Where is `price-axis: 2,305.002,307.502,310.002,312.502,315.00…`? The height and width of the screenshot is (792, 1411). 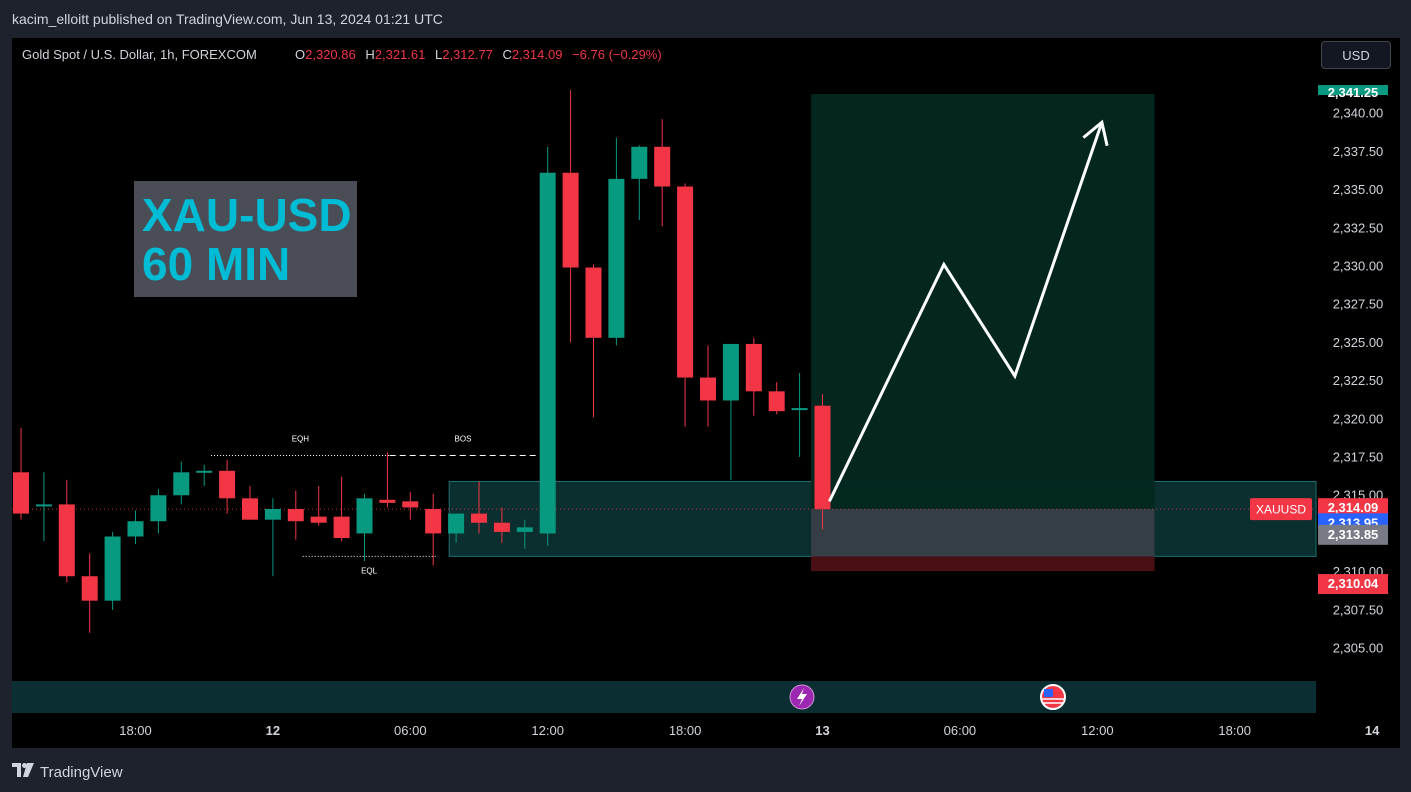
price-axis: 2,305.002,307.502,310.002,312.502,315.00… is located at coordinates (1358, 381).